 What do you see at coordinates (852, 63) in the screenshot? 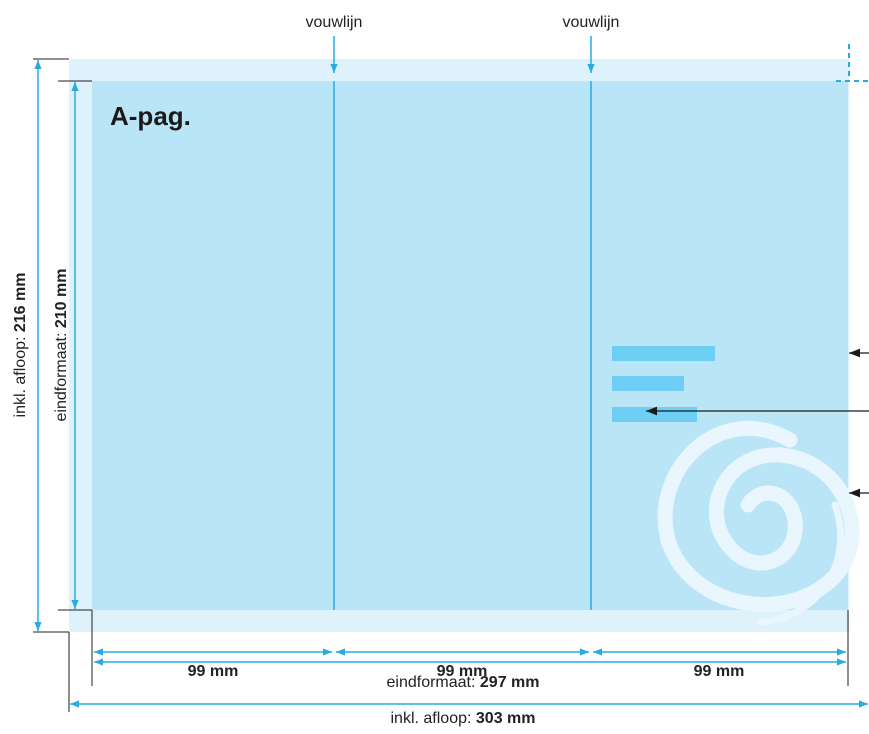
I see `corner-bleed-mark-icon` at bounding box center [852, 63].